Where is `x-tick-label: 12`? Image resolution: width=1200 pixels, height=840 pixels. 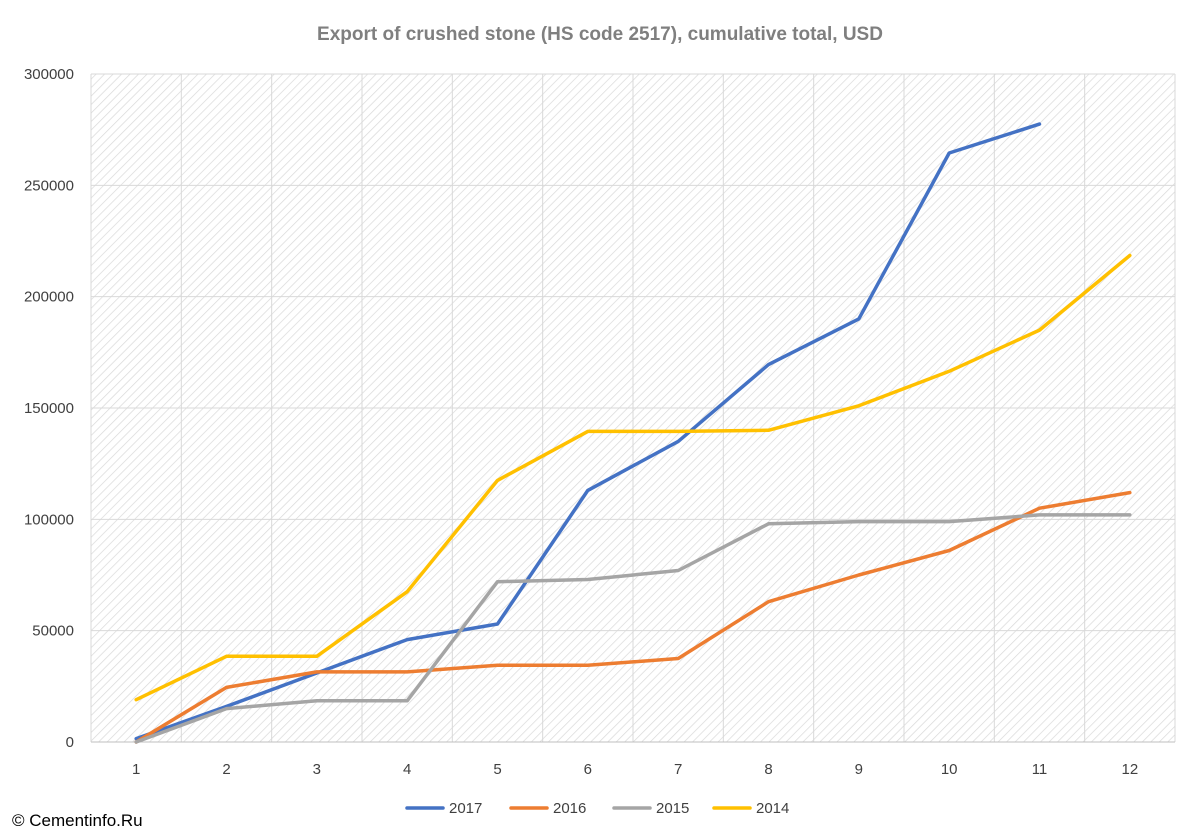
x-tick-label: 12 is located at coordinates (1129, 769).